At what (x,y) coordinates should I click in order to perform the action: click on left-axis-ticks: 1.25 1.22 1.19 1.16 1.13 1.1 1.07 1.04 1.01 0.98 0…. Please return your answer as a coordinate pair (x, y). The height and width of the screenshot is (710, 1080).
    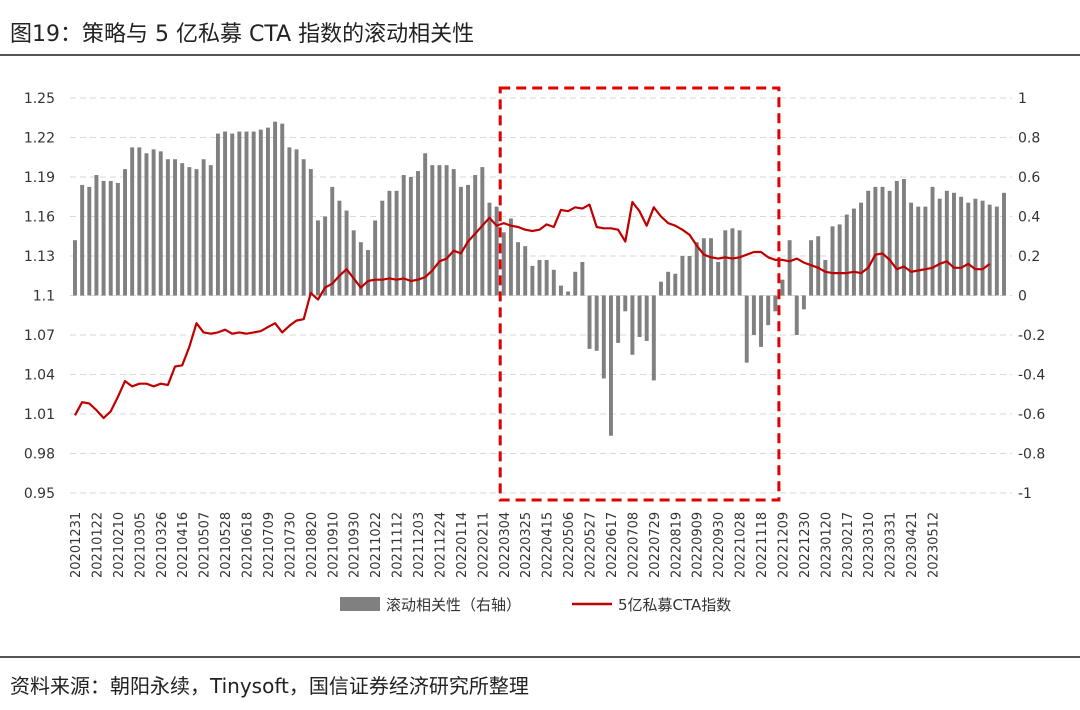
    Looking at the image, I should click on (39, 296).